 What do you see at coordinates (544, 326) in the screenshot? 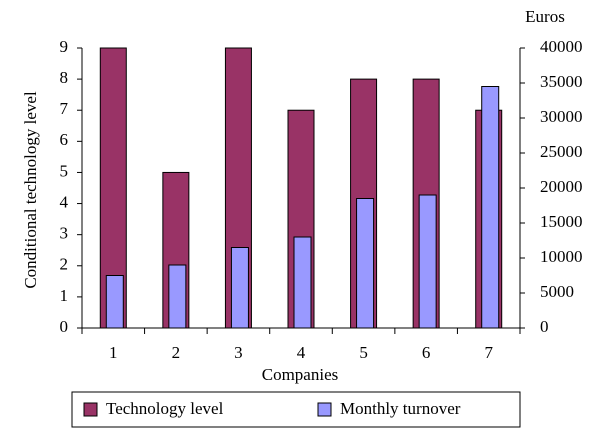
I see `y2-tick-label: 0` at bounding box center [544, 326].